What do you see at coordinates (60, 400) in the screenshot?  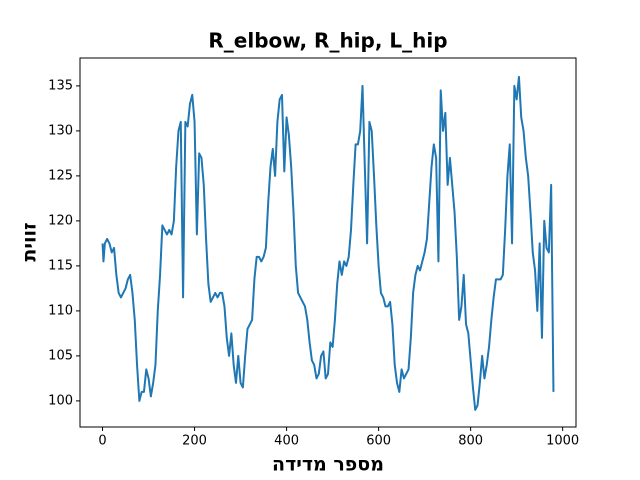 I see `y-tick-label: 100` at bounding box center [60, 400].